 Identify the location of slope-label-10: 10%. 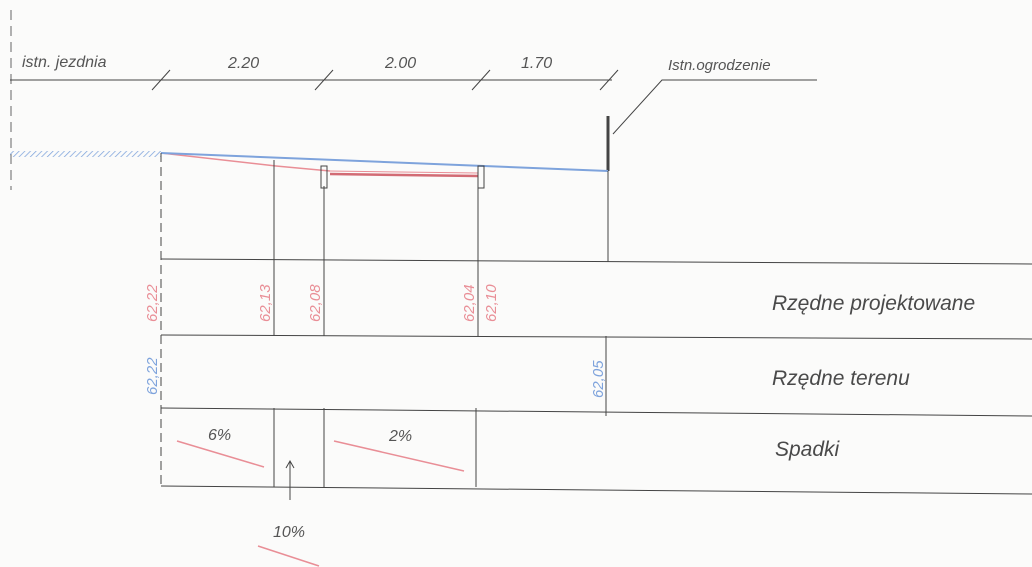
(289, 532).